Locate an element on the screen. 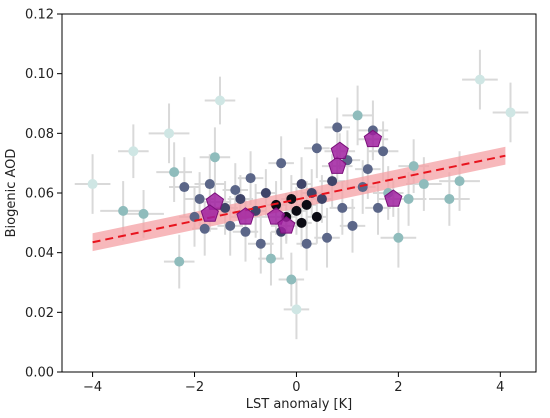  y-tick-label: 0.02 is located at coordinates (39, 313).